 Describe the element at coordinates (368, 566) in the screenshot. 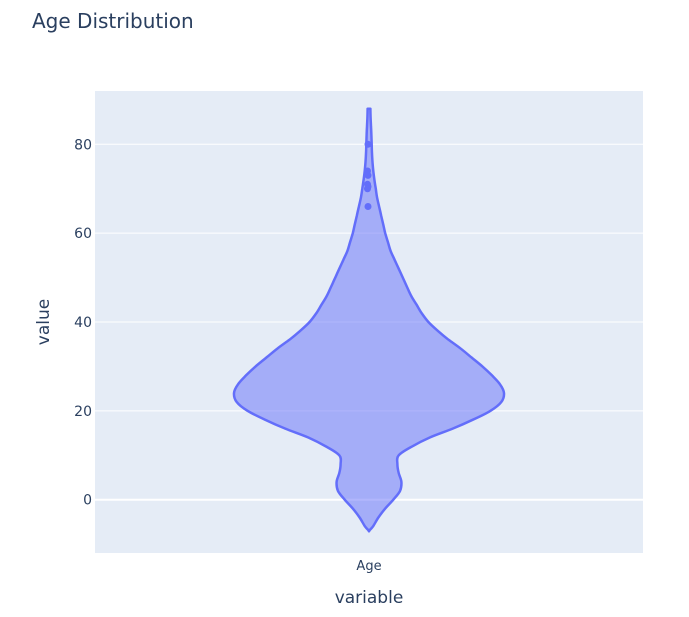

I see `x-tick-age: Age` at that location.